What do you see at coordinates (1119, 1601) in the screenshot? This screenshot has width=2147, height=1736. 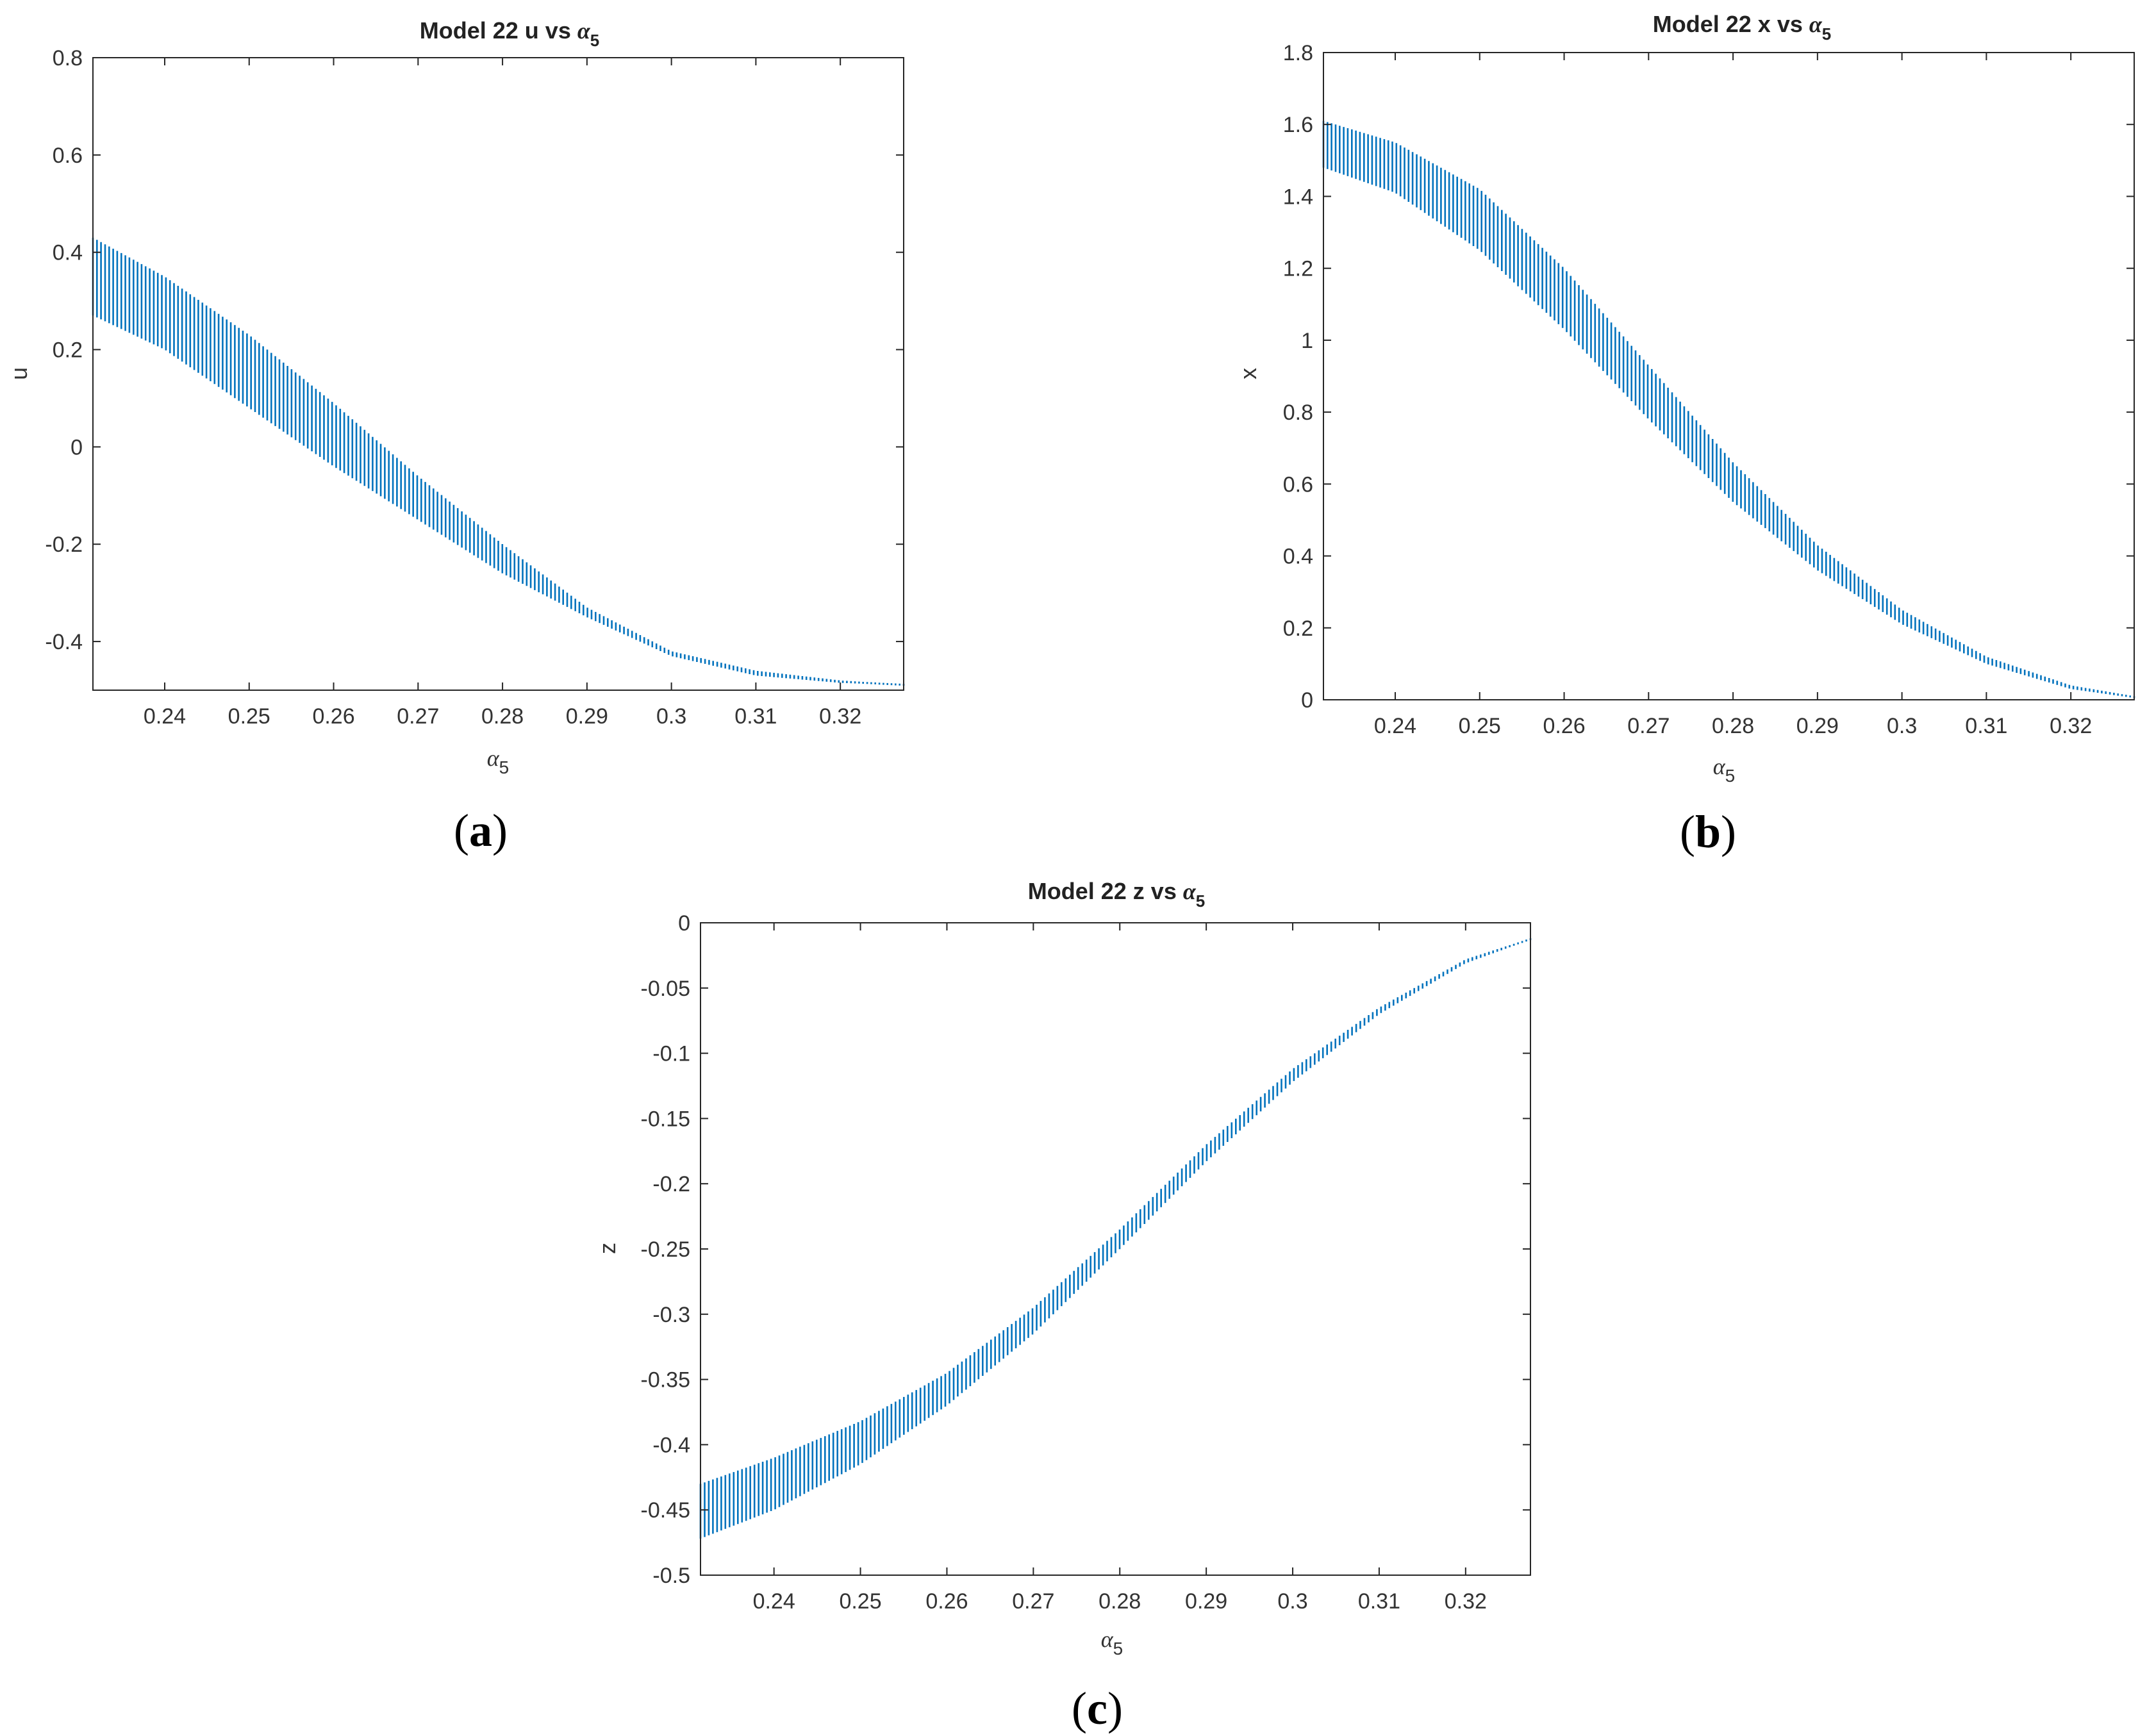 I see `chart-c-xtick-label: 0.28` at bounding box center [1119, 1601].